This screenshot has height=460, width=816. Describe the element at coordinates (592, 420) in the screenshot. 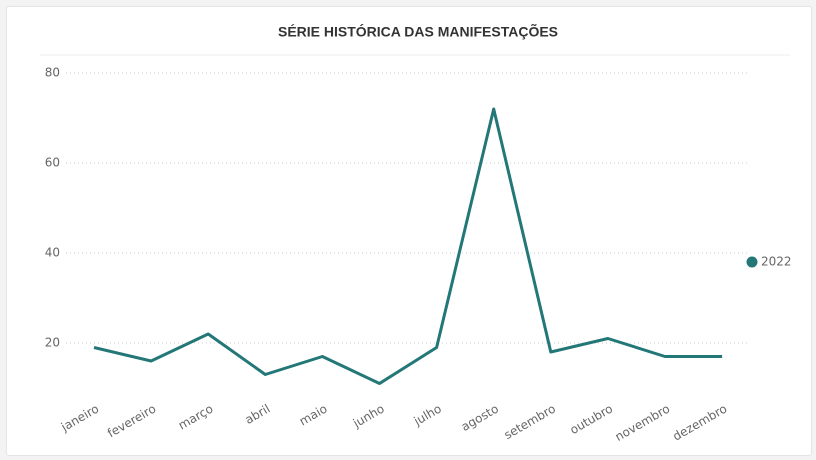

I see `x-tick-label: outubro` at that location.